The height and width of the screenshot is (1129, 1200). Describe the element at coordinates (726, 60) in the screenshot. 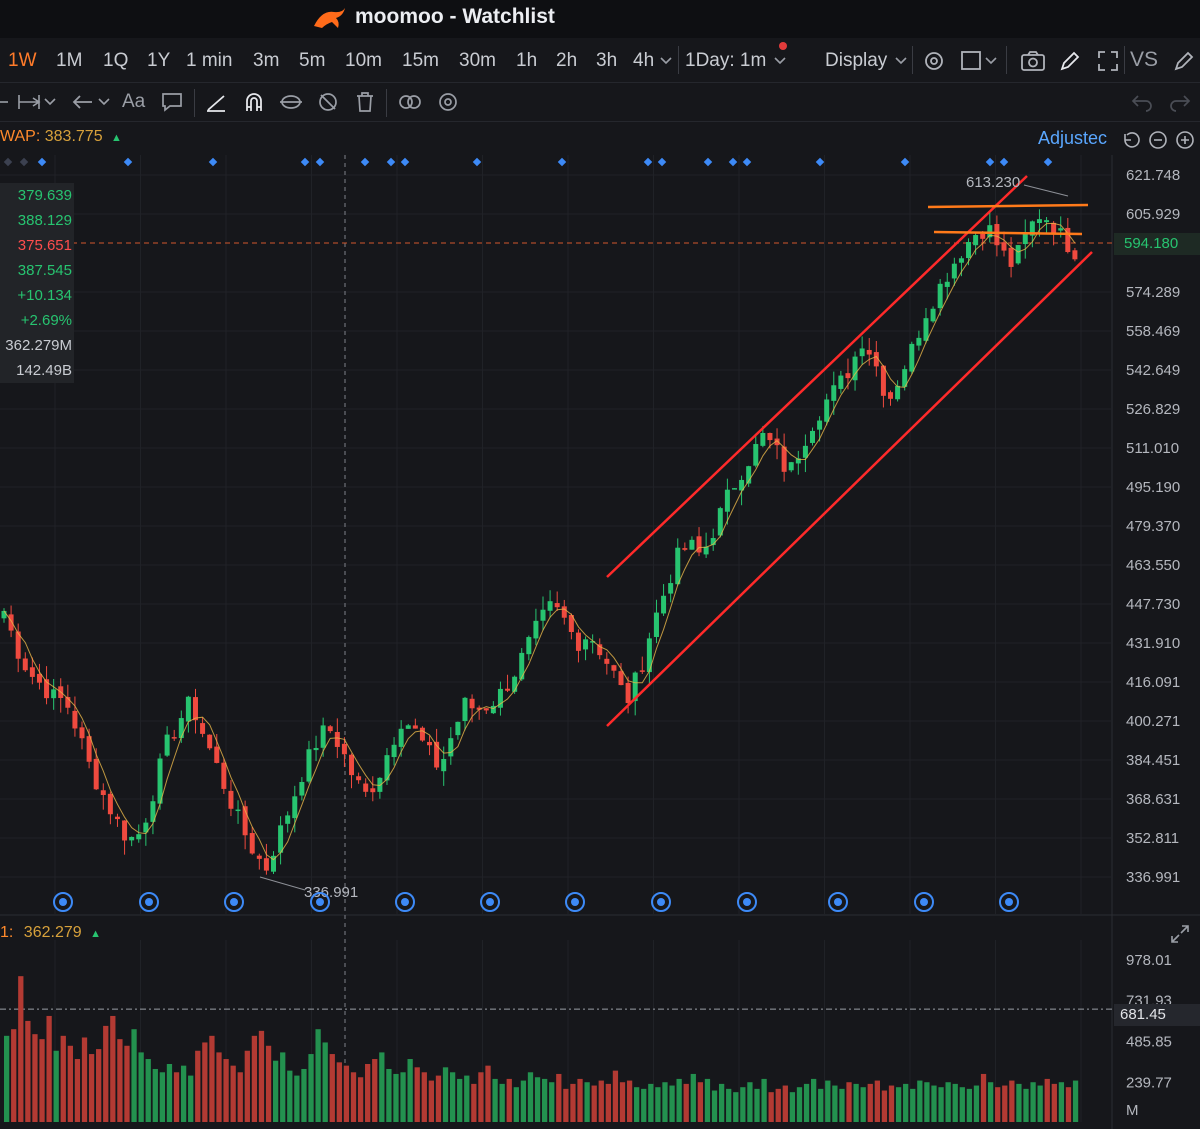

I see `session-selector: 1Day: 1m` at that location.